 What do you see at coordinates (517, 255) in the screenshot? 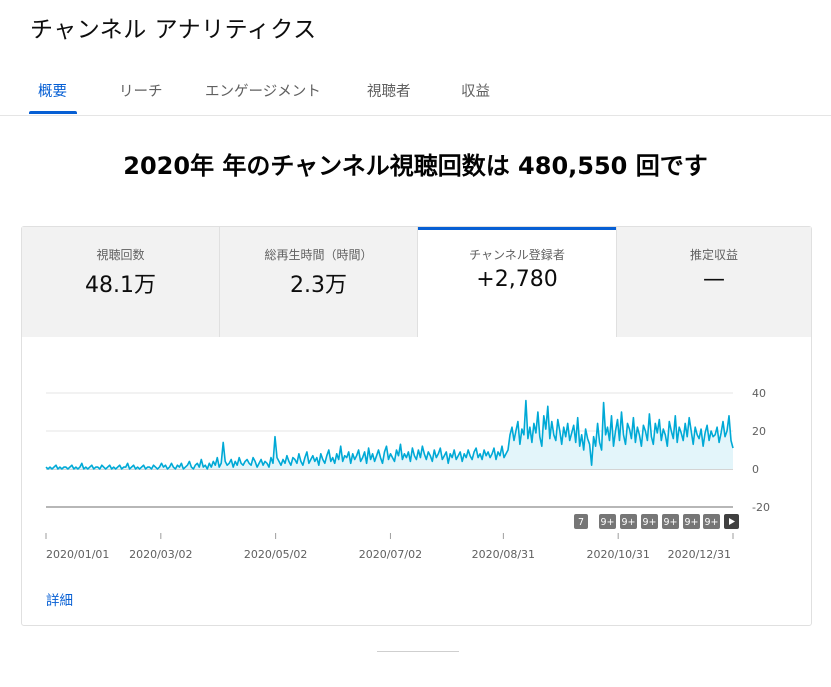
I see `metric-subscribers-label: チャンネル登録者` at bounding box center [517, 255].